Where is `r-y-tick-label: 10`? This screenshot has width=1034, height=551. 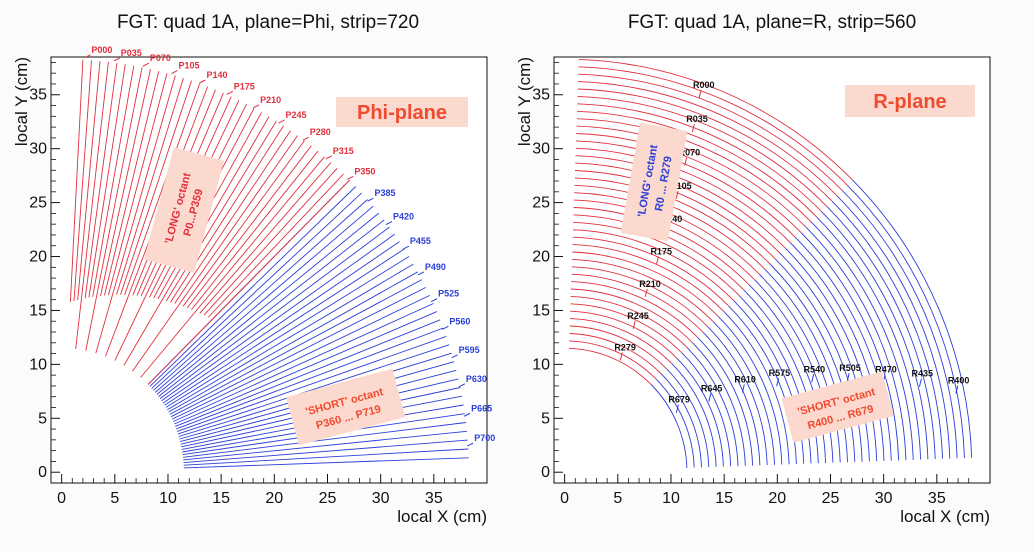
r-y-tick-label: 10 is located at coordinates (541, 364).